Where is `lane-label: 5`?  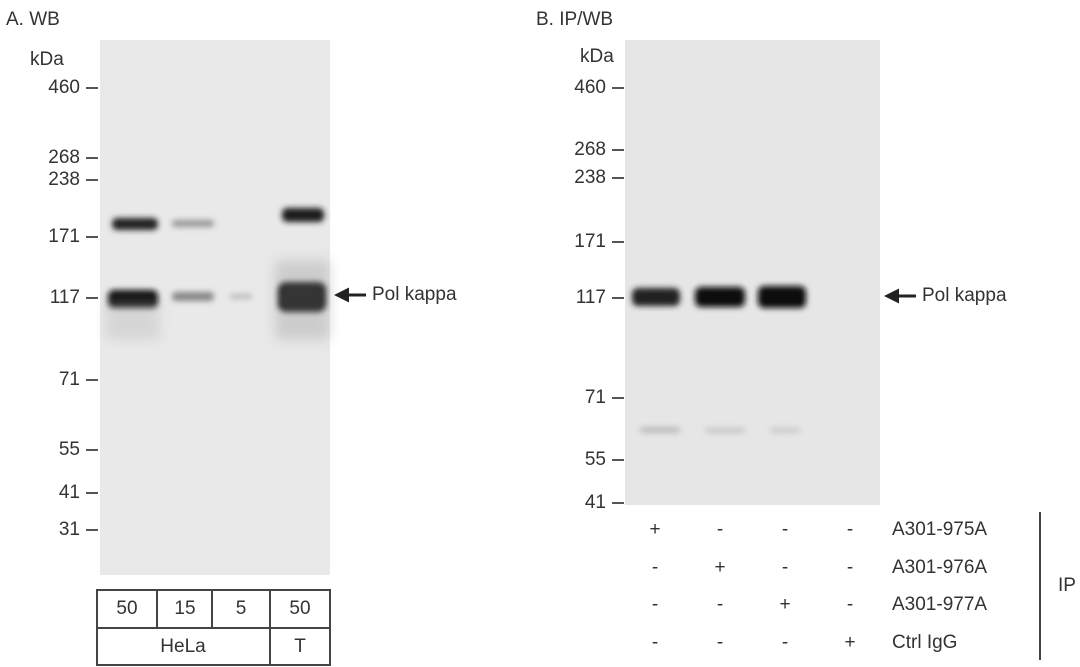 lane-label: 5 is located at coordinates (241, 608).